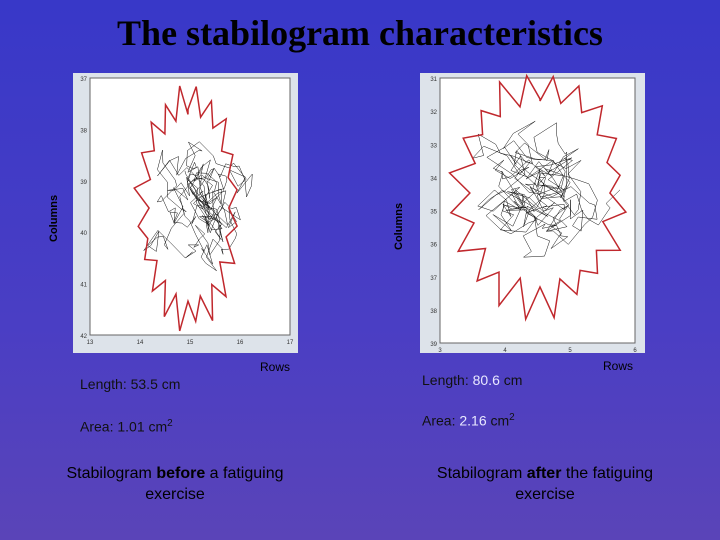  What do you see at coordinates (433, 113) in the screenshot?
I see `y-tick-label: 32` at bounding box center [433, 113].